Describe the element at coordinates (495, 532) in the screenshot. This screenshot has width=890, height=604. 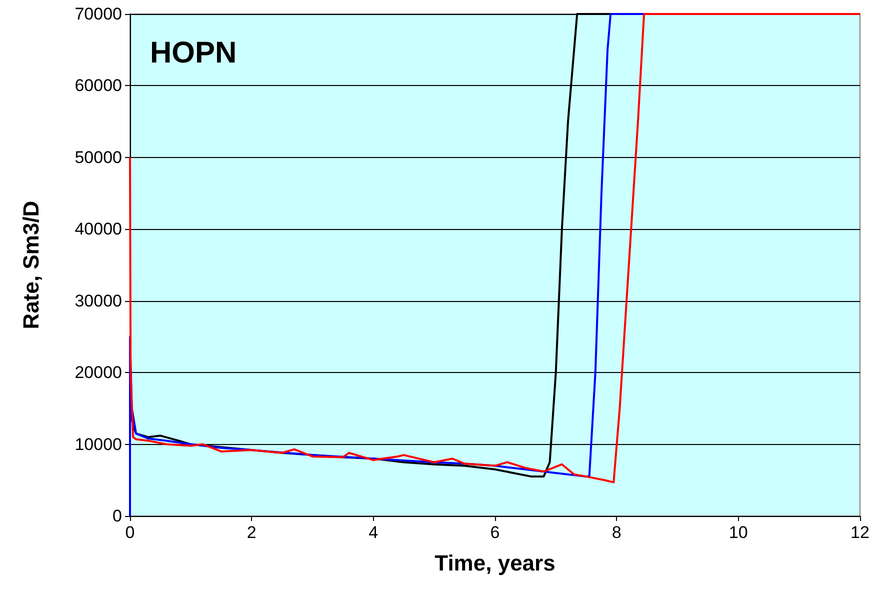
I see `x-tick-label: 6` at that location.